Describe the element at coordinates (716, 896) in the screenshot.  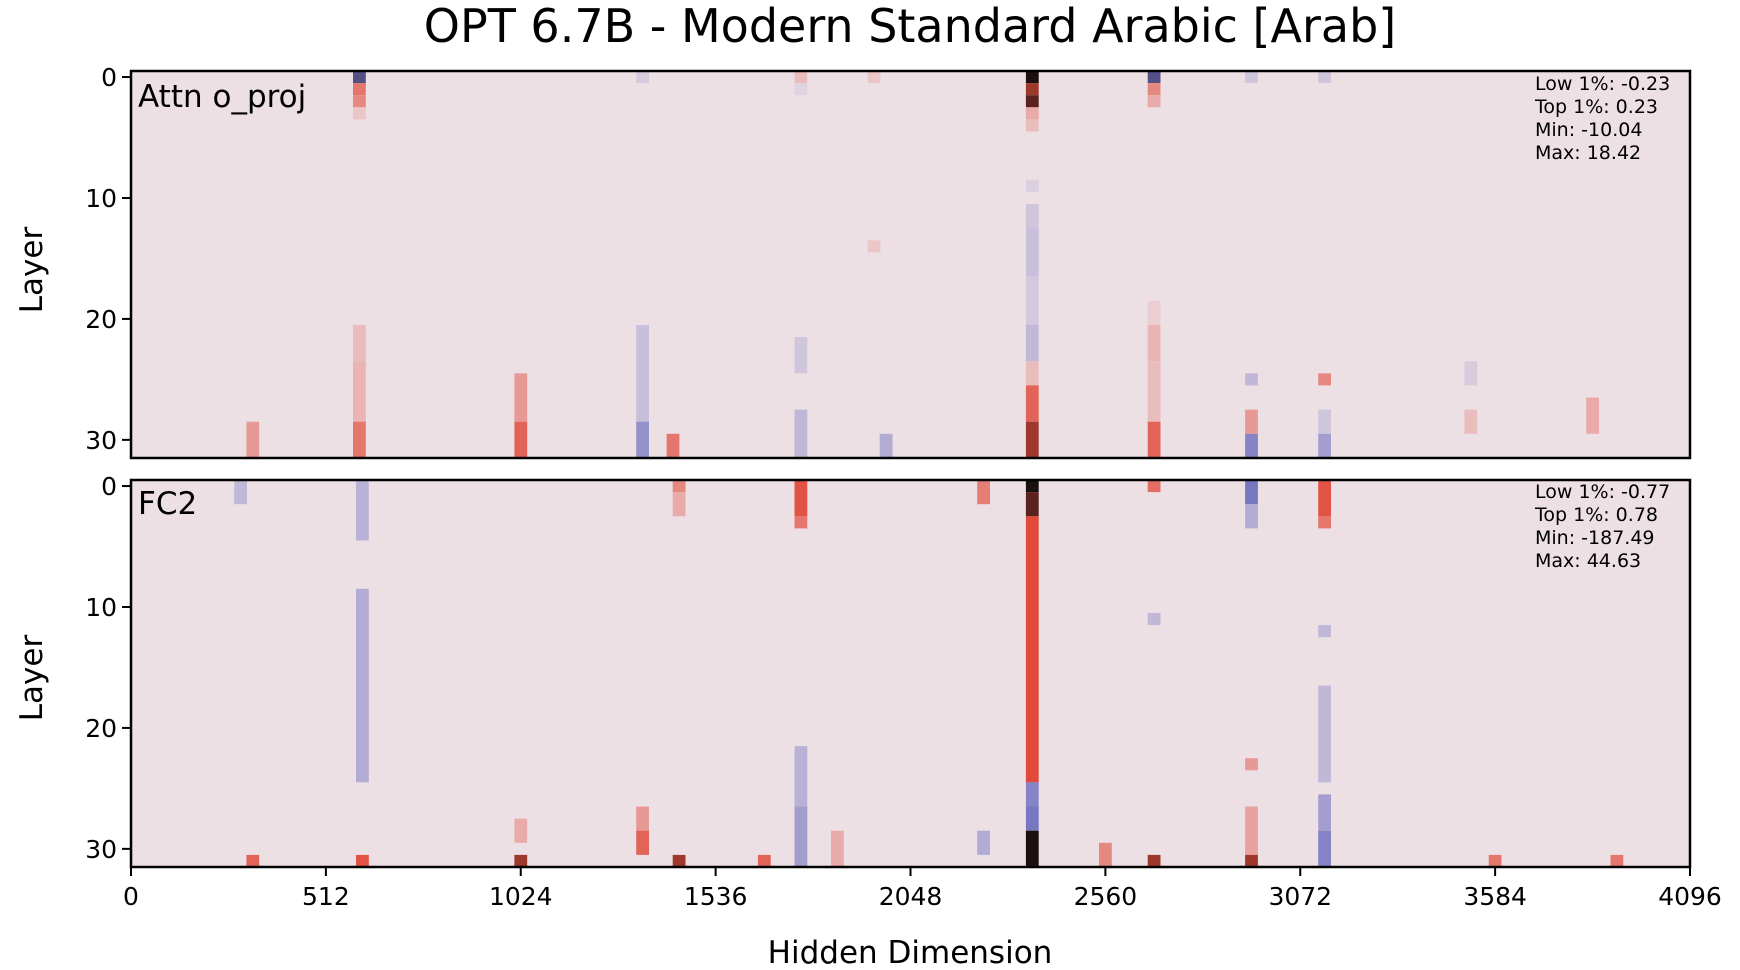
I see `x-tick-label: 1536` at that location.